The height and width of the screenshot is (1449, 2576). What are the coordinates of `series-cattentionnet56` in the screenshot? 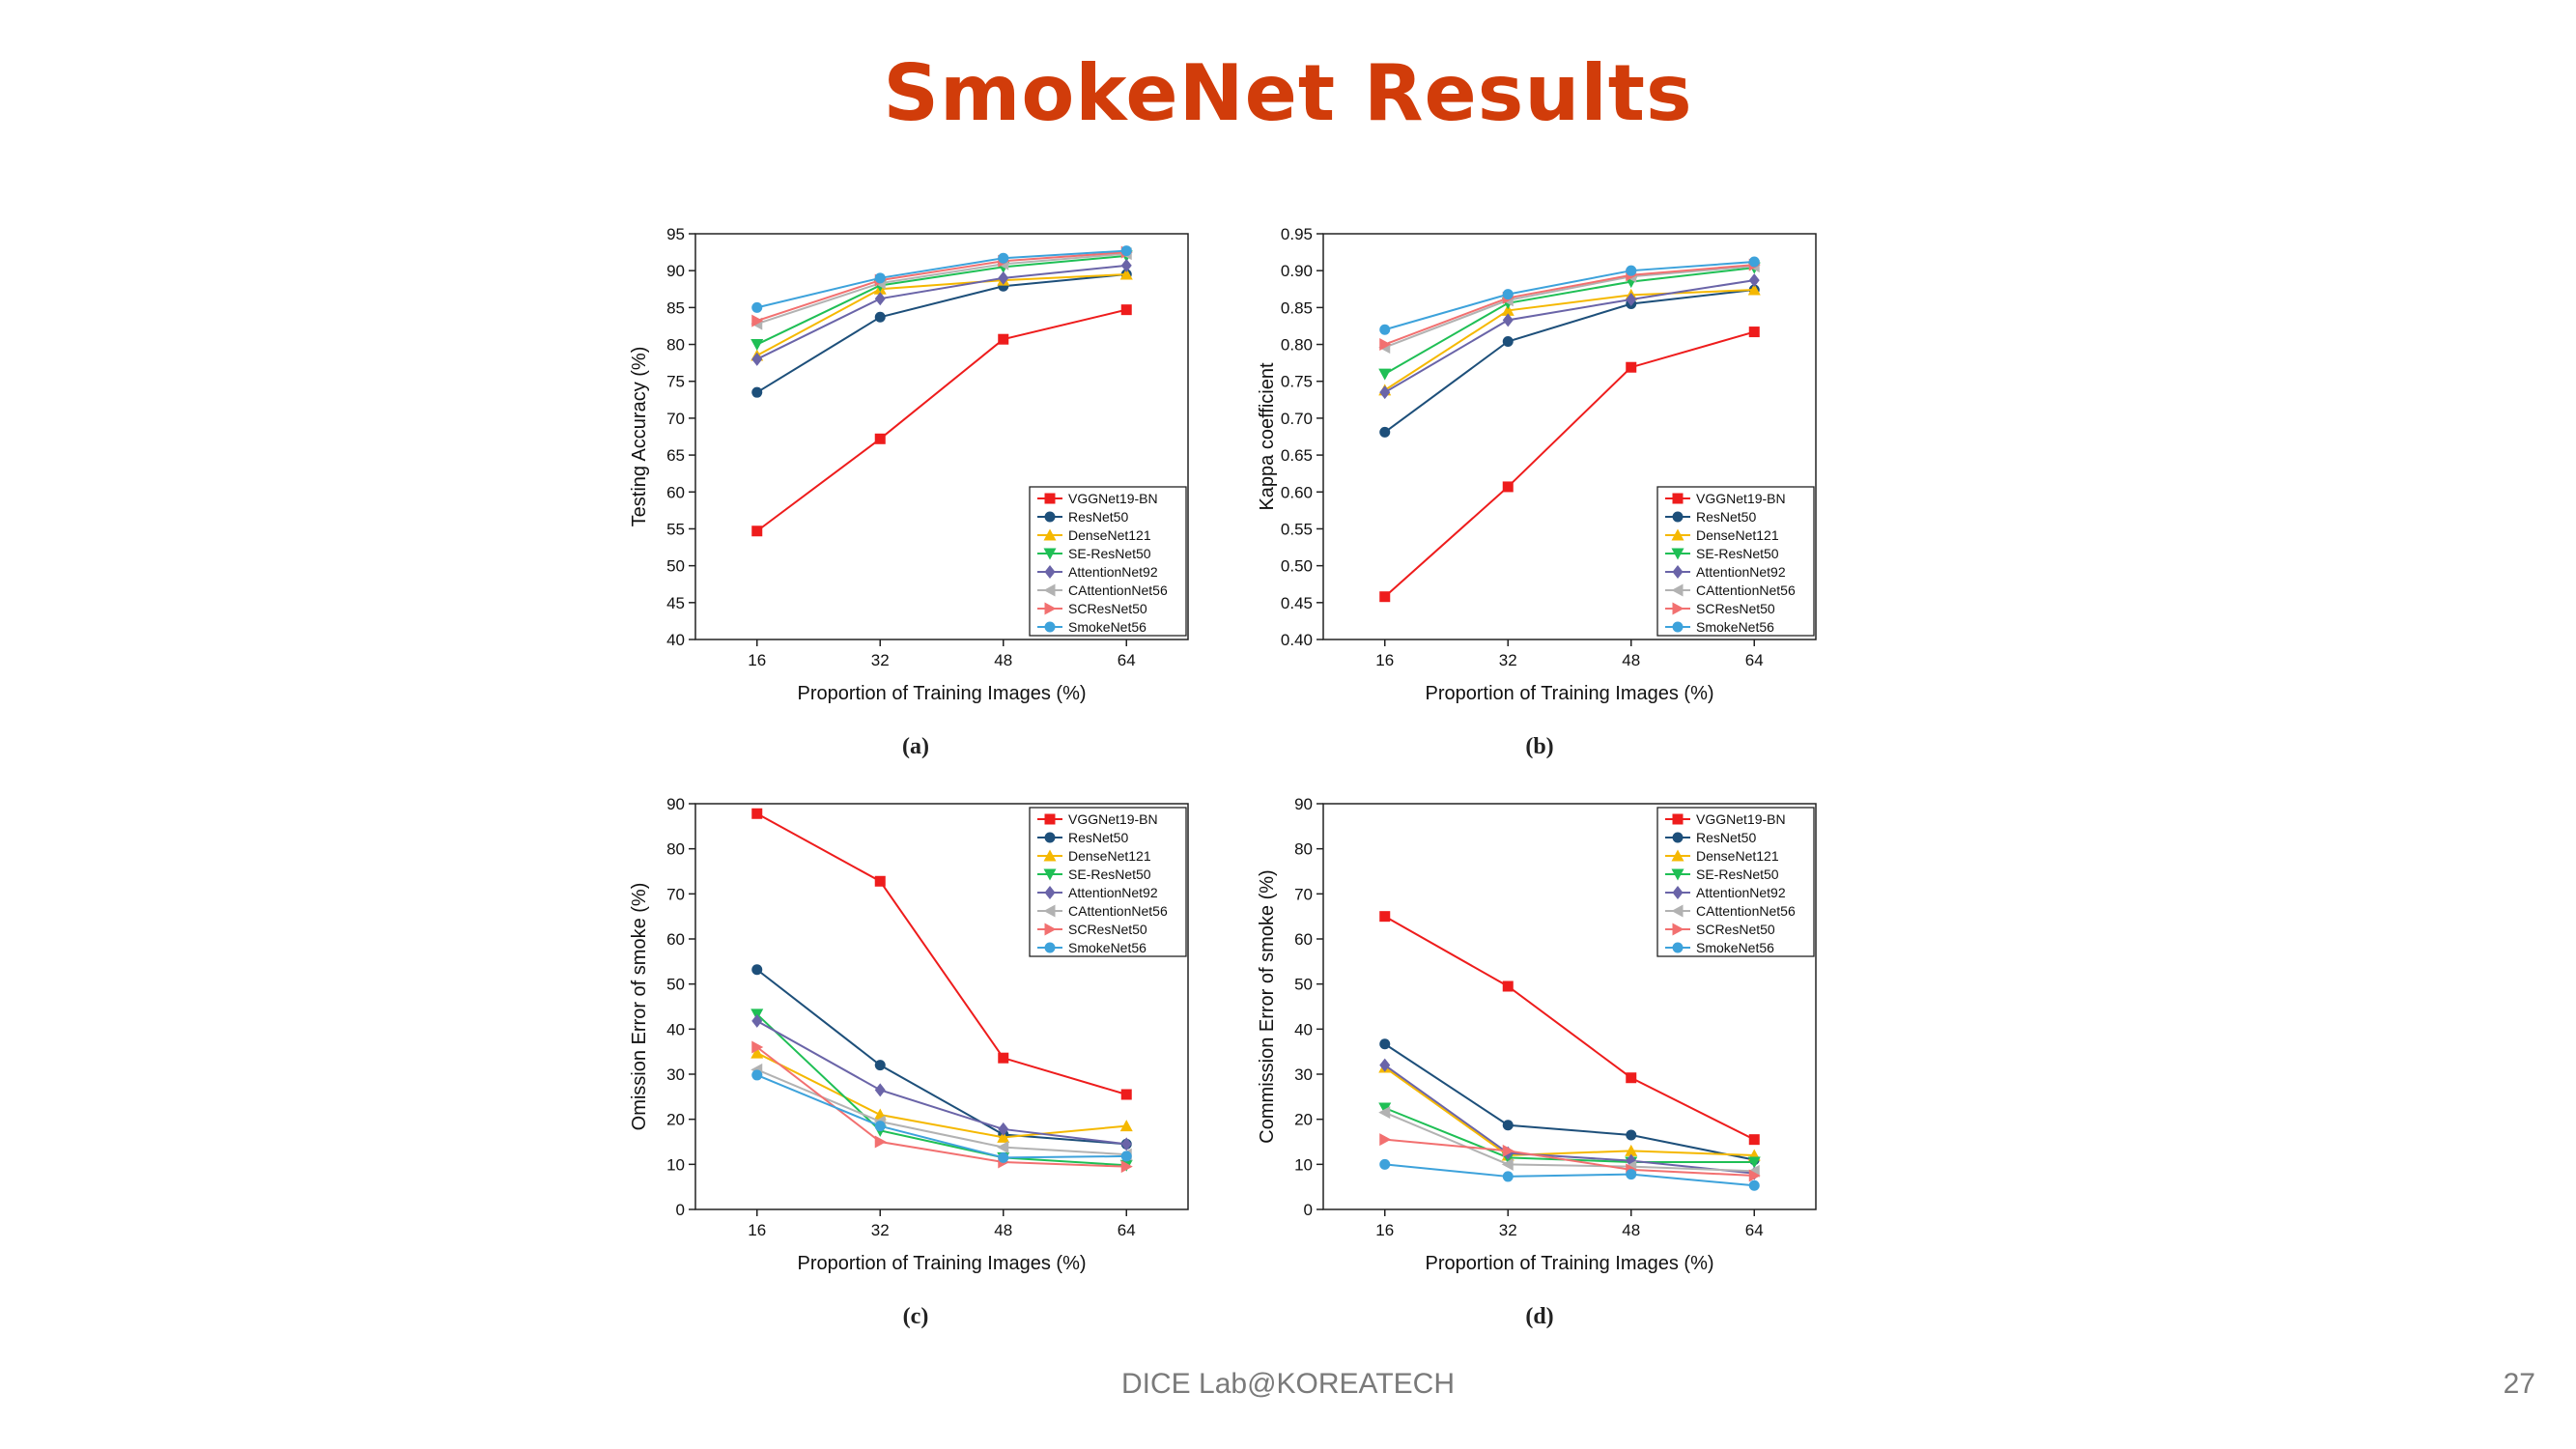 It's located at (1569, 1142).